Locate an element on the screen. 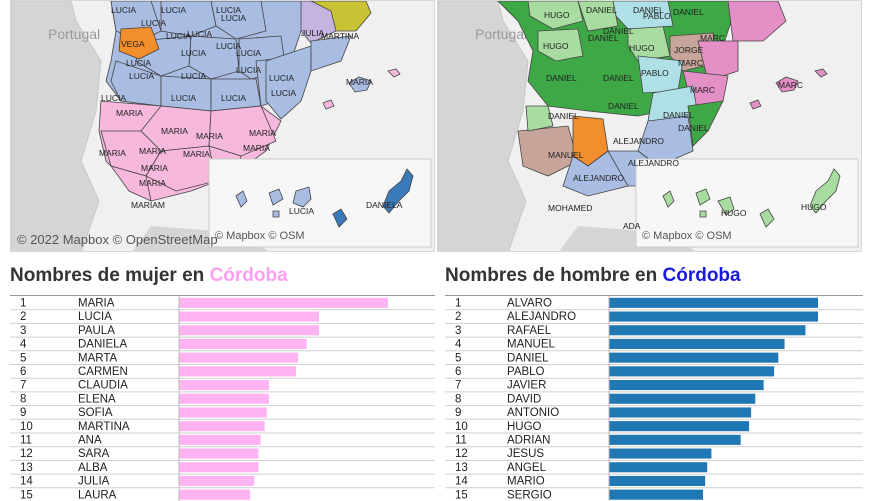  rank-label: 7 is located at coordinates (23, 386).